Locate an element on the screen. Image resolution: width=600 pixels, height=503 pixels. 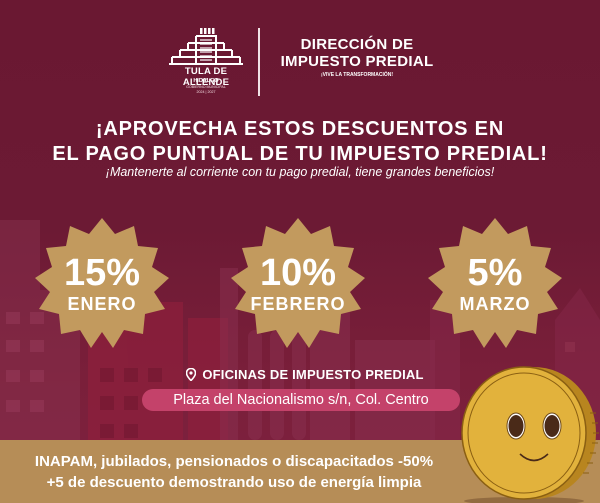
logo-state-name: HIDALGO is located at coordinates (206, 81).